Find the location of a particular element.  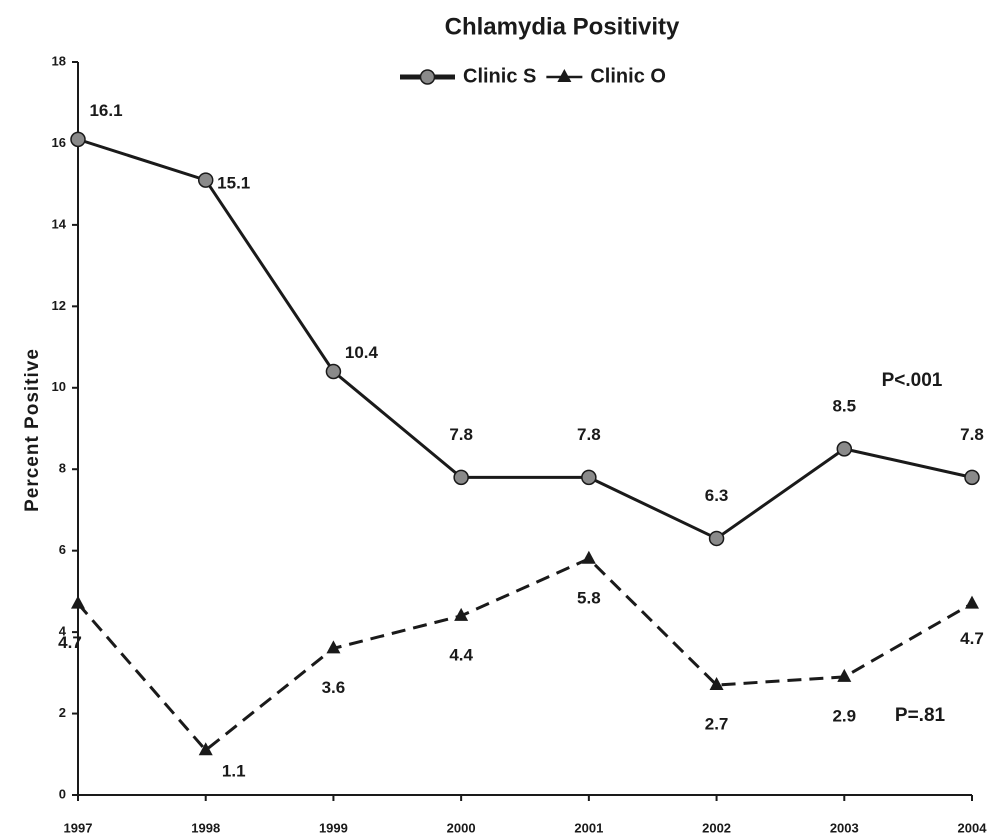

data-label: 8.5 is located at coordinates (844, 405).